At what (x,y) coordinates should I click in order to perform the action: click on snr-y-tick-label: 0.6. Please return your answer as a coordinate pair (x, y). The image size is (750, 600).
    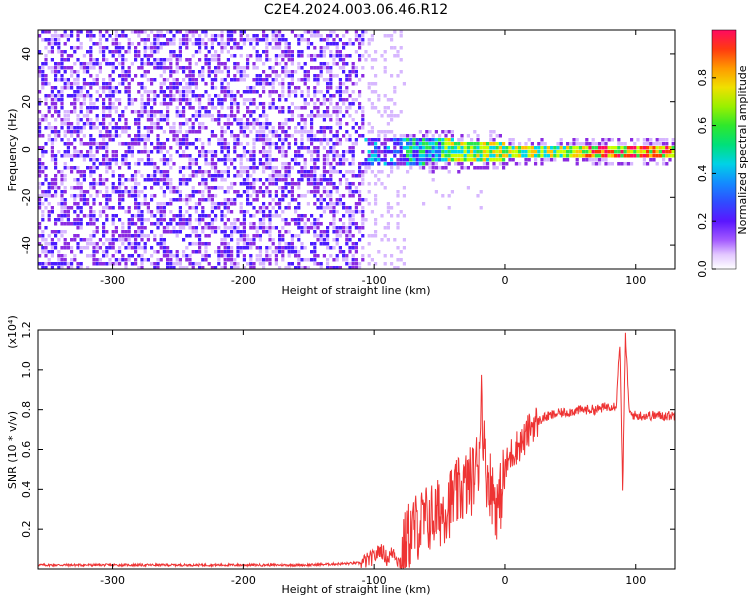
    Looking at the image, I should click on (26, 450).